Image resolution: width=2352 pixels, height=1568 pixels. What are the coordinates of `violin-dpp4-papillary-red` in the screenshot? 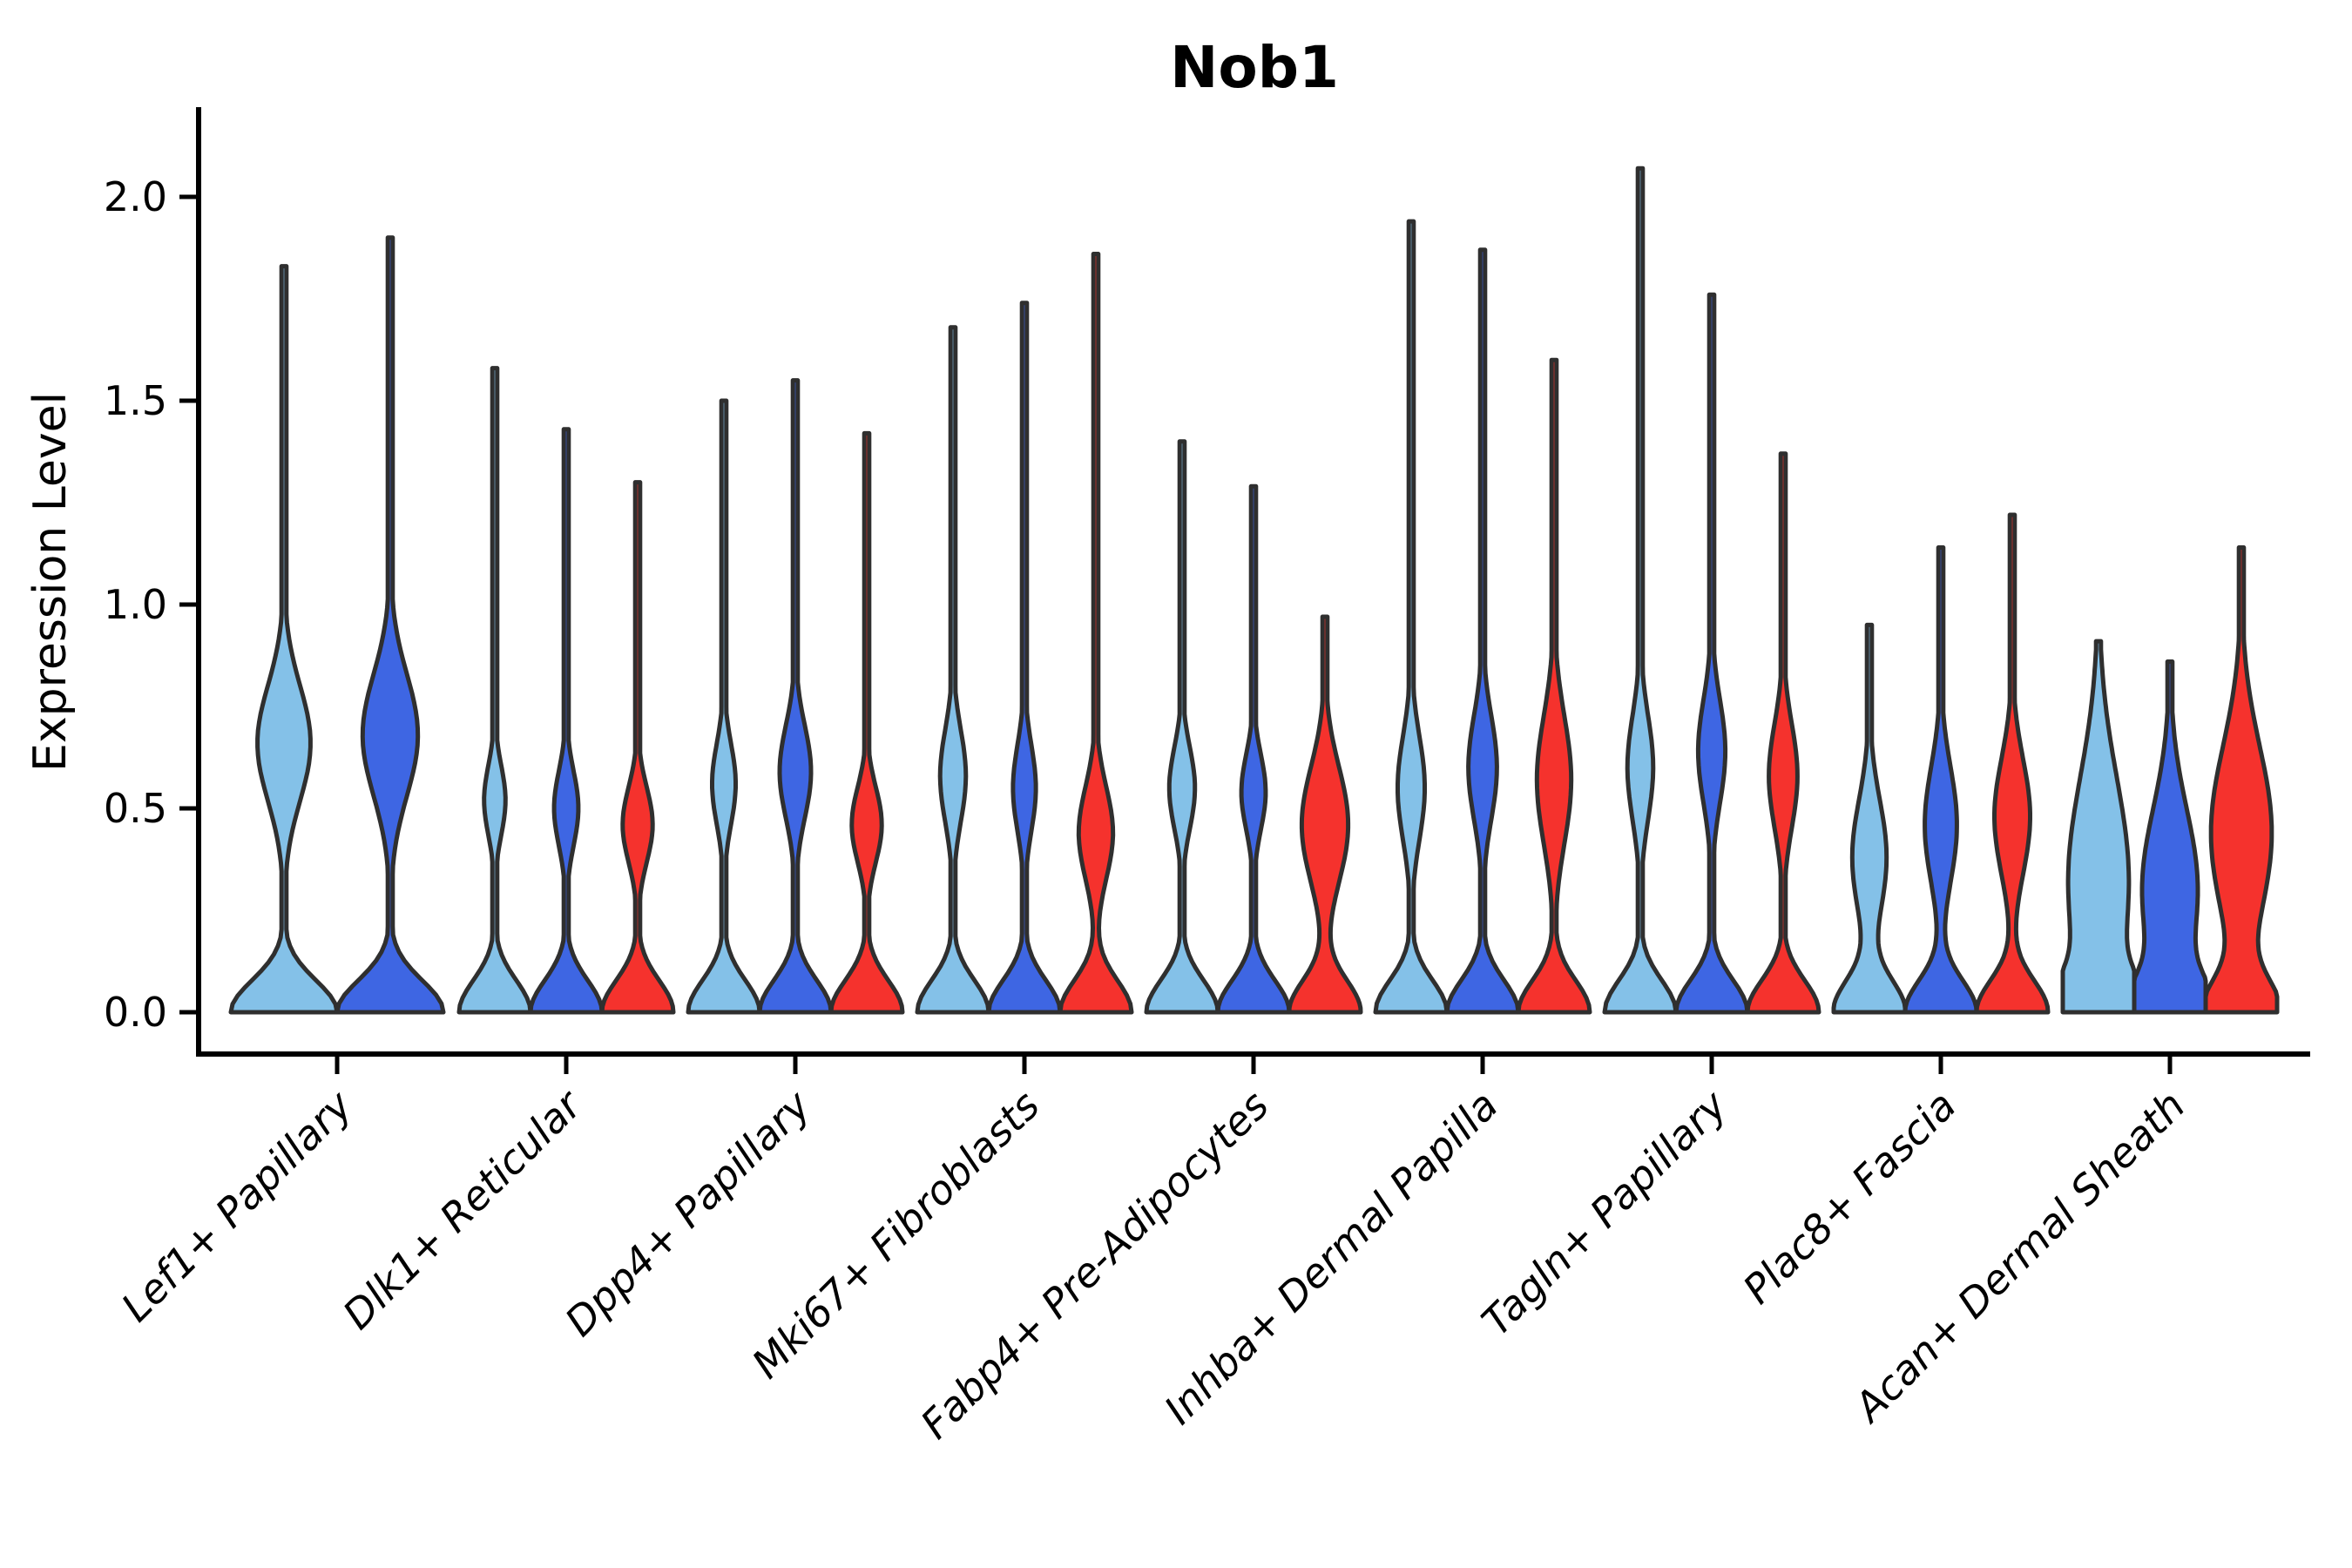 It's located at (866, 722).